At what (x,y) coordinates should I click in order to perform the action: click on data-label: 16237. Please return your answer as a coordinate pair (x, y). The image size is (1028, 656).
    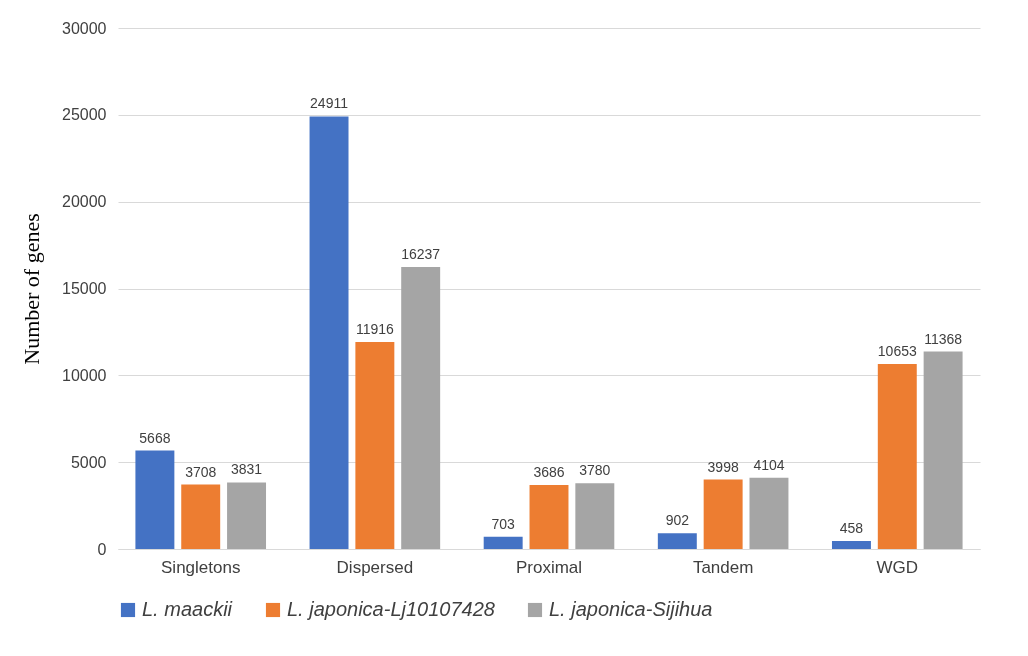
    Looking at the image, I should click on (421, 254).